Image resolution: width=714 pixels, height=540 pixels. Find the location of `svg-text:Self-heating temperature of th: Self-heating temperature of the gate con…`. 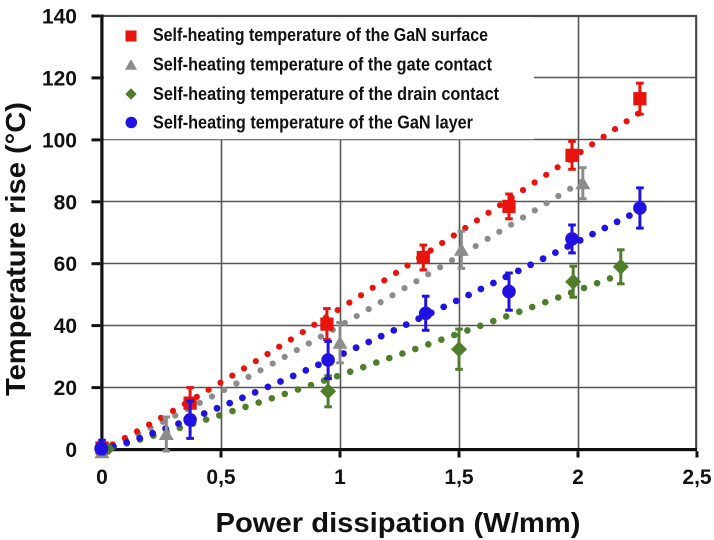

svg-text:Self-heating temperature of th: Self-heating temperature of the gate con… is located at coordinates (322, 64).